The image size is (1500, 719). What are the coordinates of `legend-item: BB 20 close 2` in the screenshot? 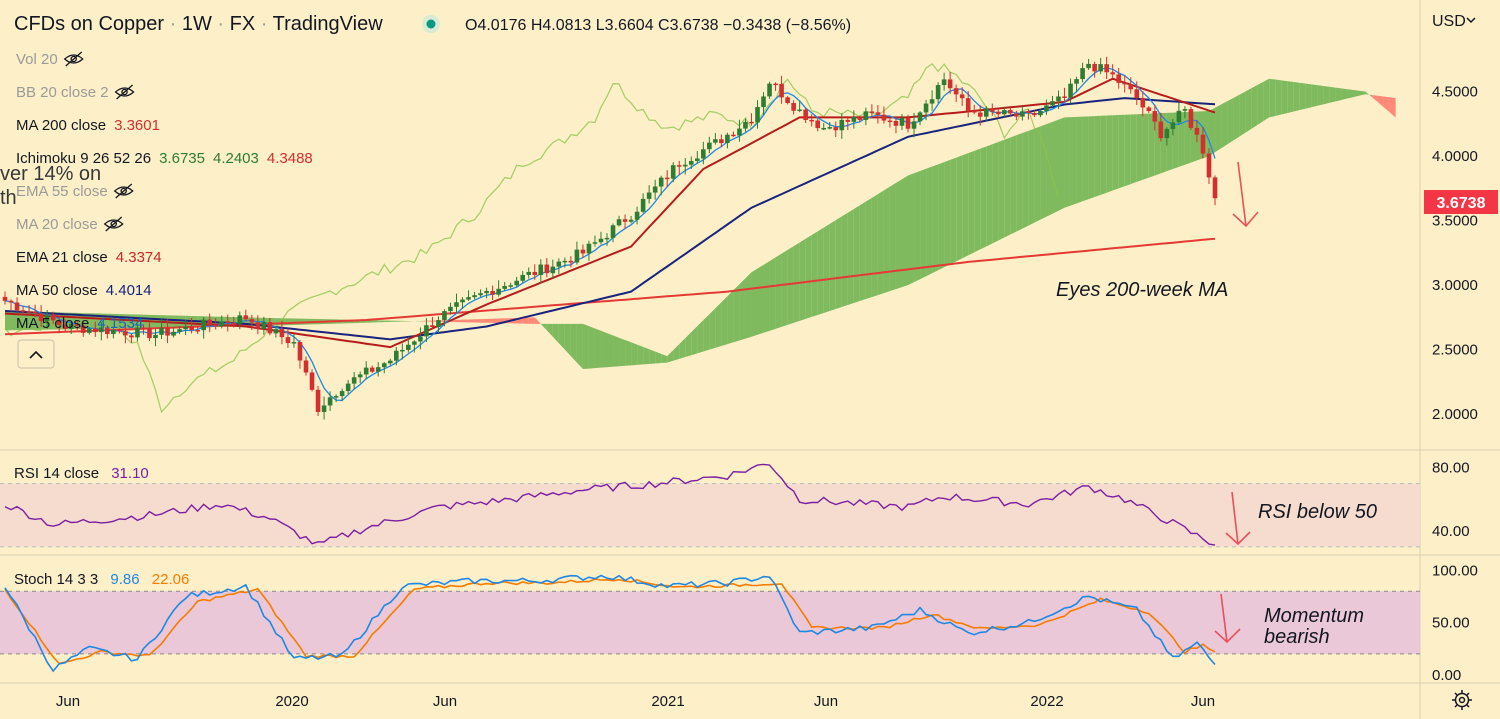 It's located at (62, 92).